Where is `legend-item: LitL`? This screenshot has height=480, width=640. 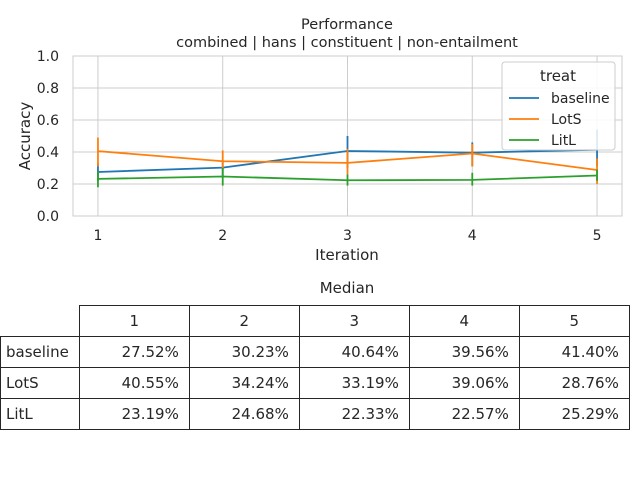
legend-item: LitL is located at coordinates (542, 141).